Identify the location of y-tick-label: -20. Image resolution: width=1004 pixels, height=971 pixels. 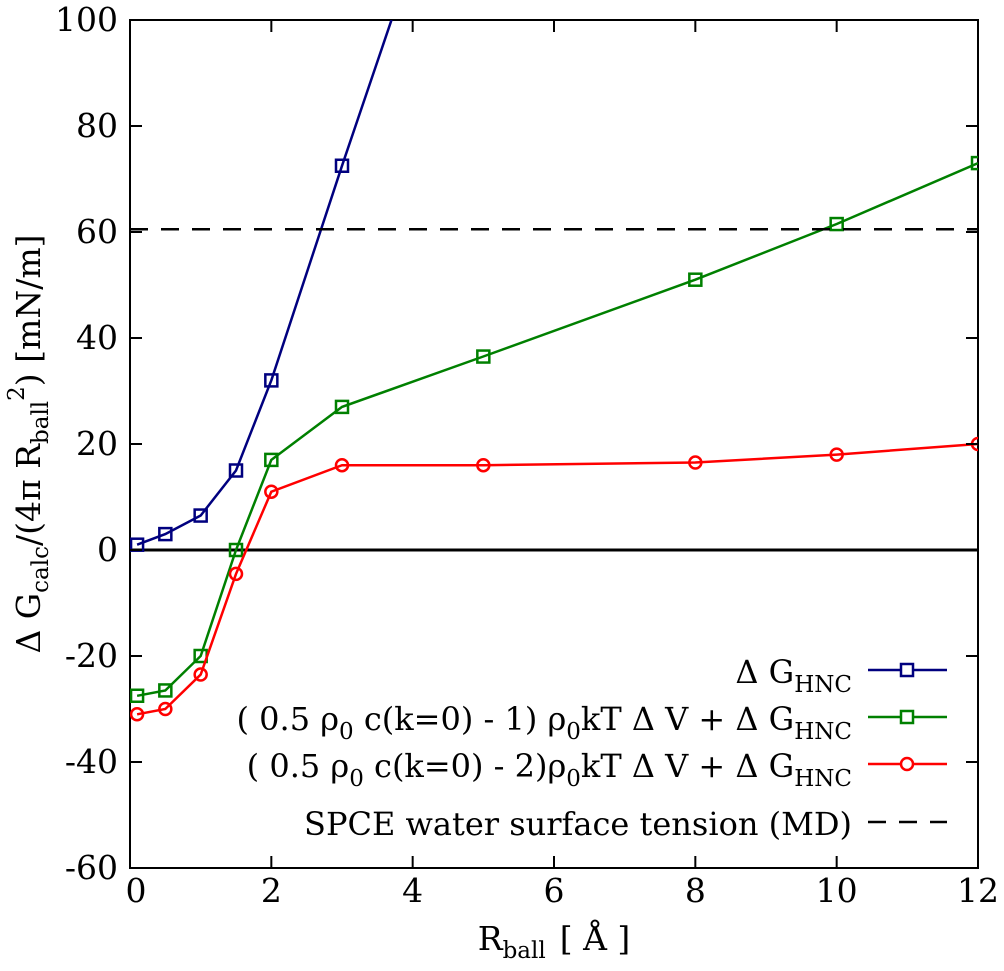
(91, 655).